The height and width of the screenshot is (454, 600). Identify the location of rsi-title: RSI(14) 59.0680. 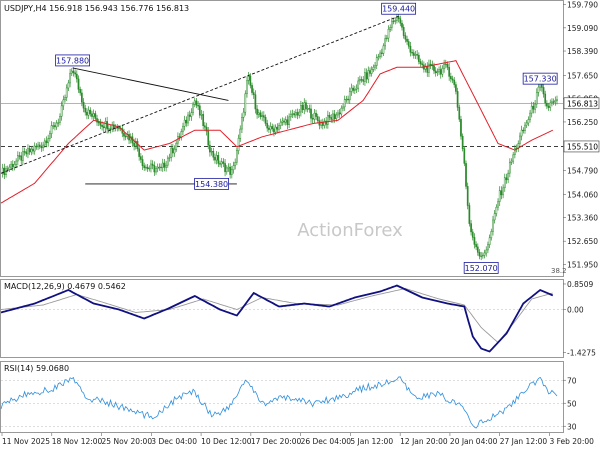
(36, 368).